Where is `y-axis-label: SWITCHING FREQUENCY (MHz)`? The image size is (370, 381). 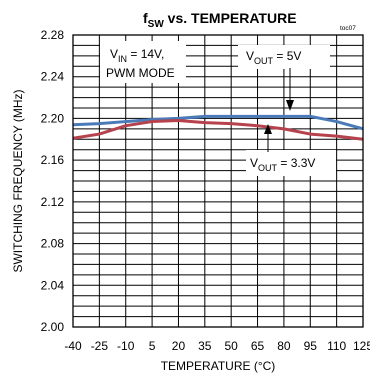
y-axis-label: SWITCHING FREQUENCY (MHz) is located at coordinates (18, 180).